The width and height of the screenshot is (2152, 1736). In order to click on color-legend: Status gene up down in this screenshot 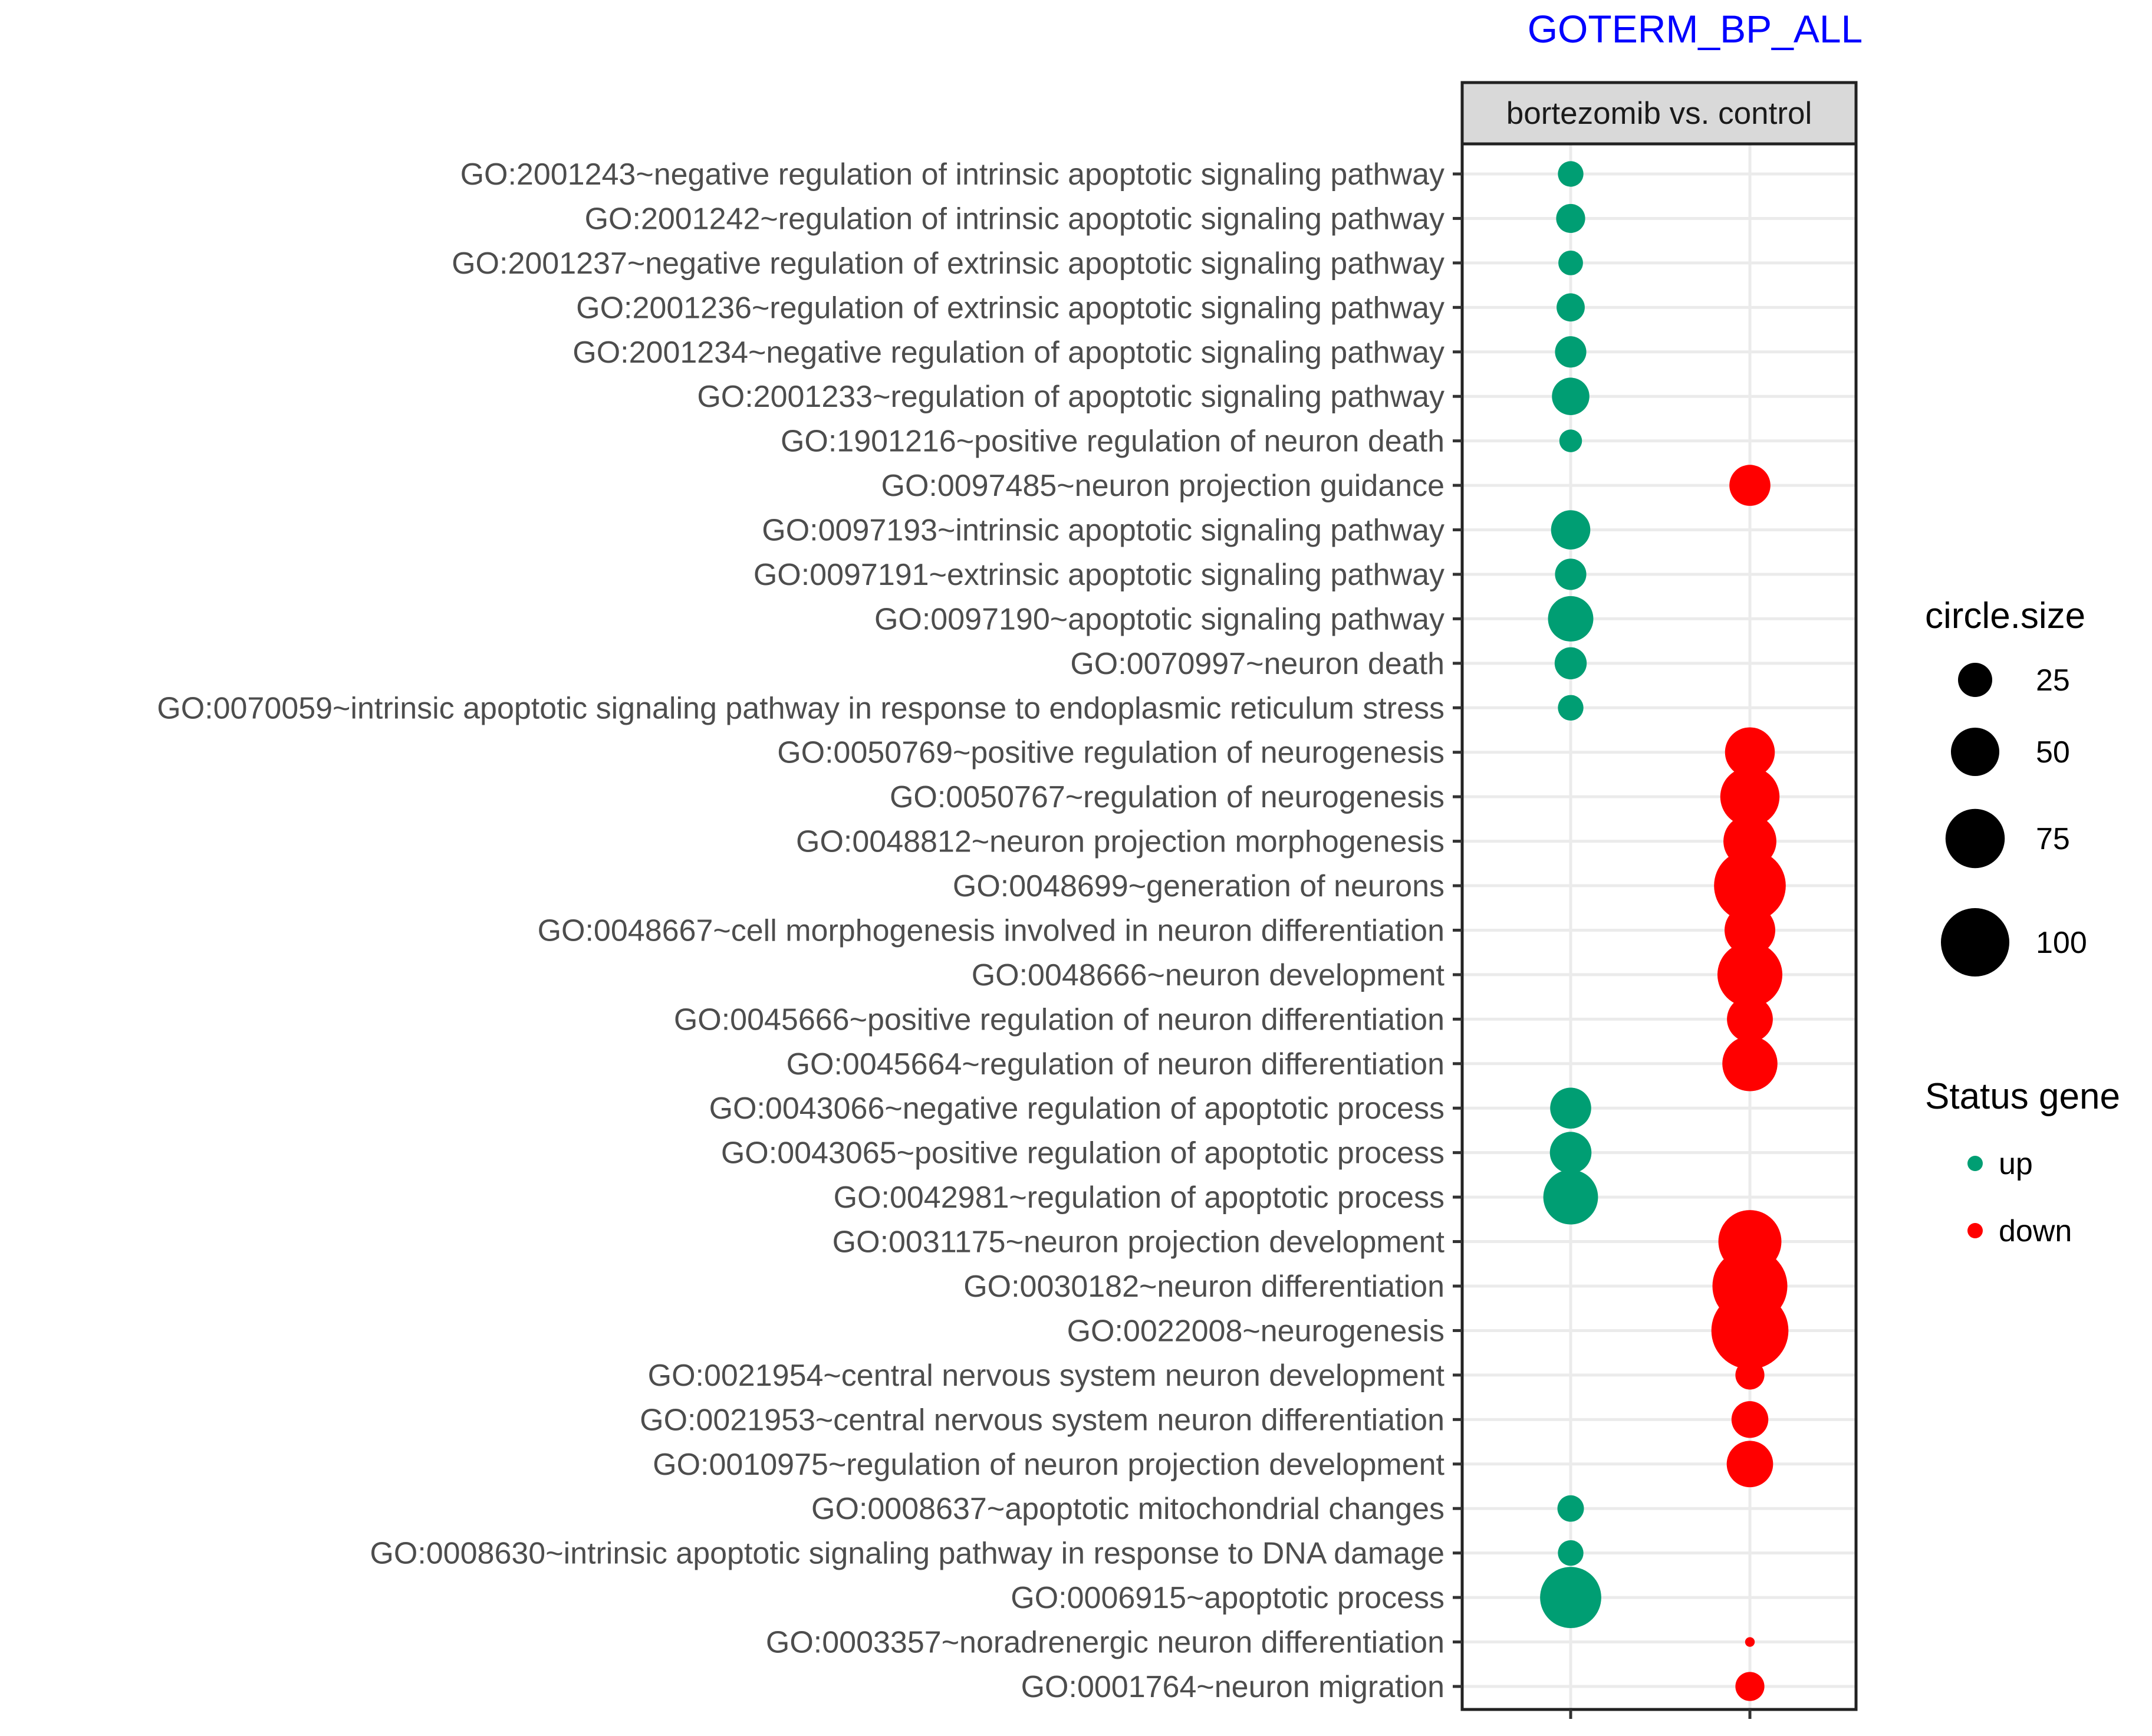, I will do `click(2022, 1162)`.